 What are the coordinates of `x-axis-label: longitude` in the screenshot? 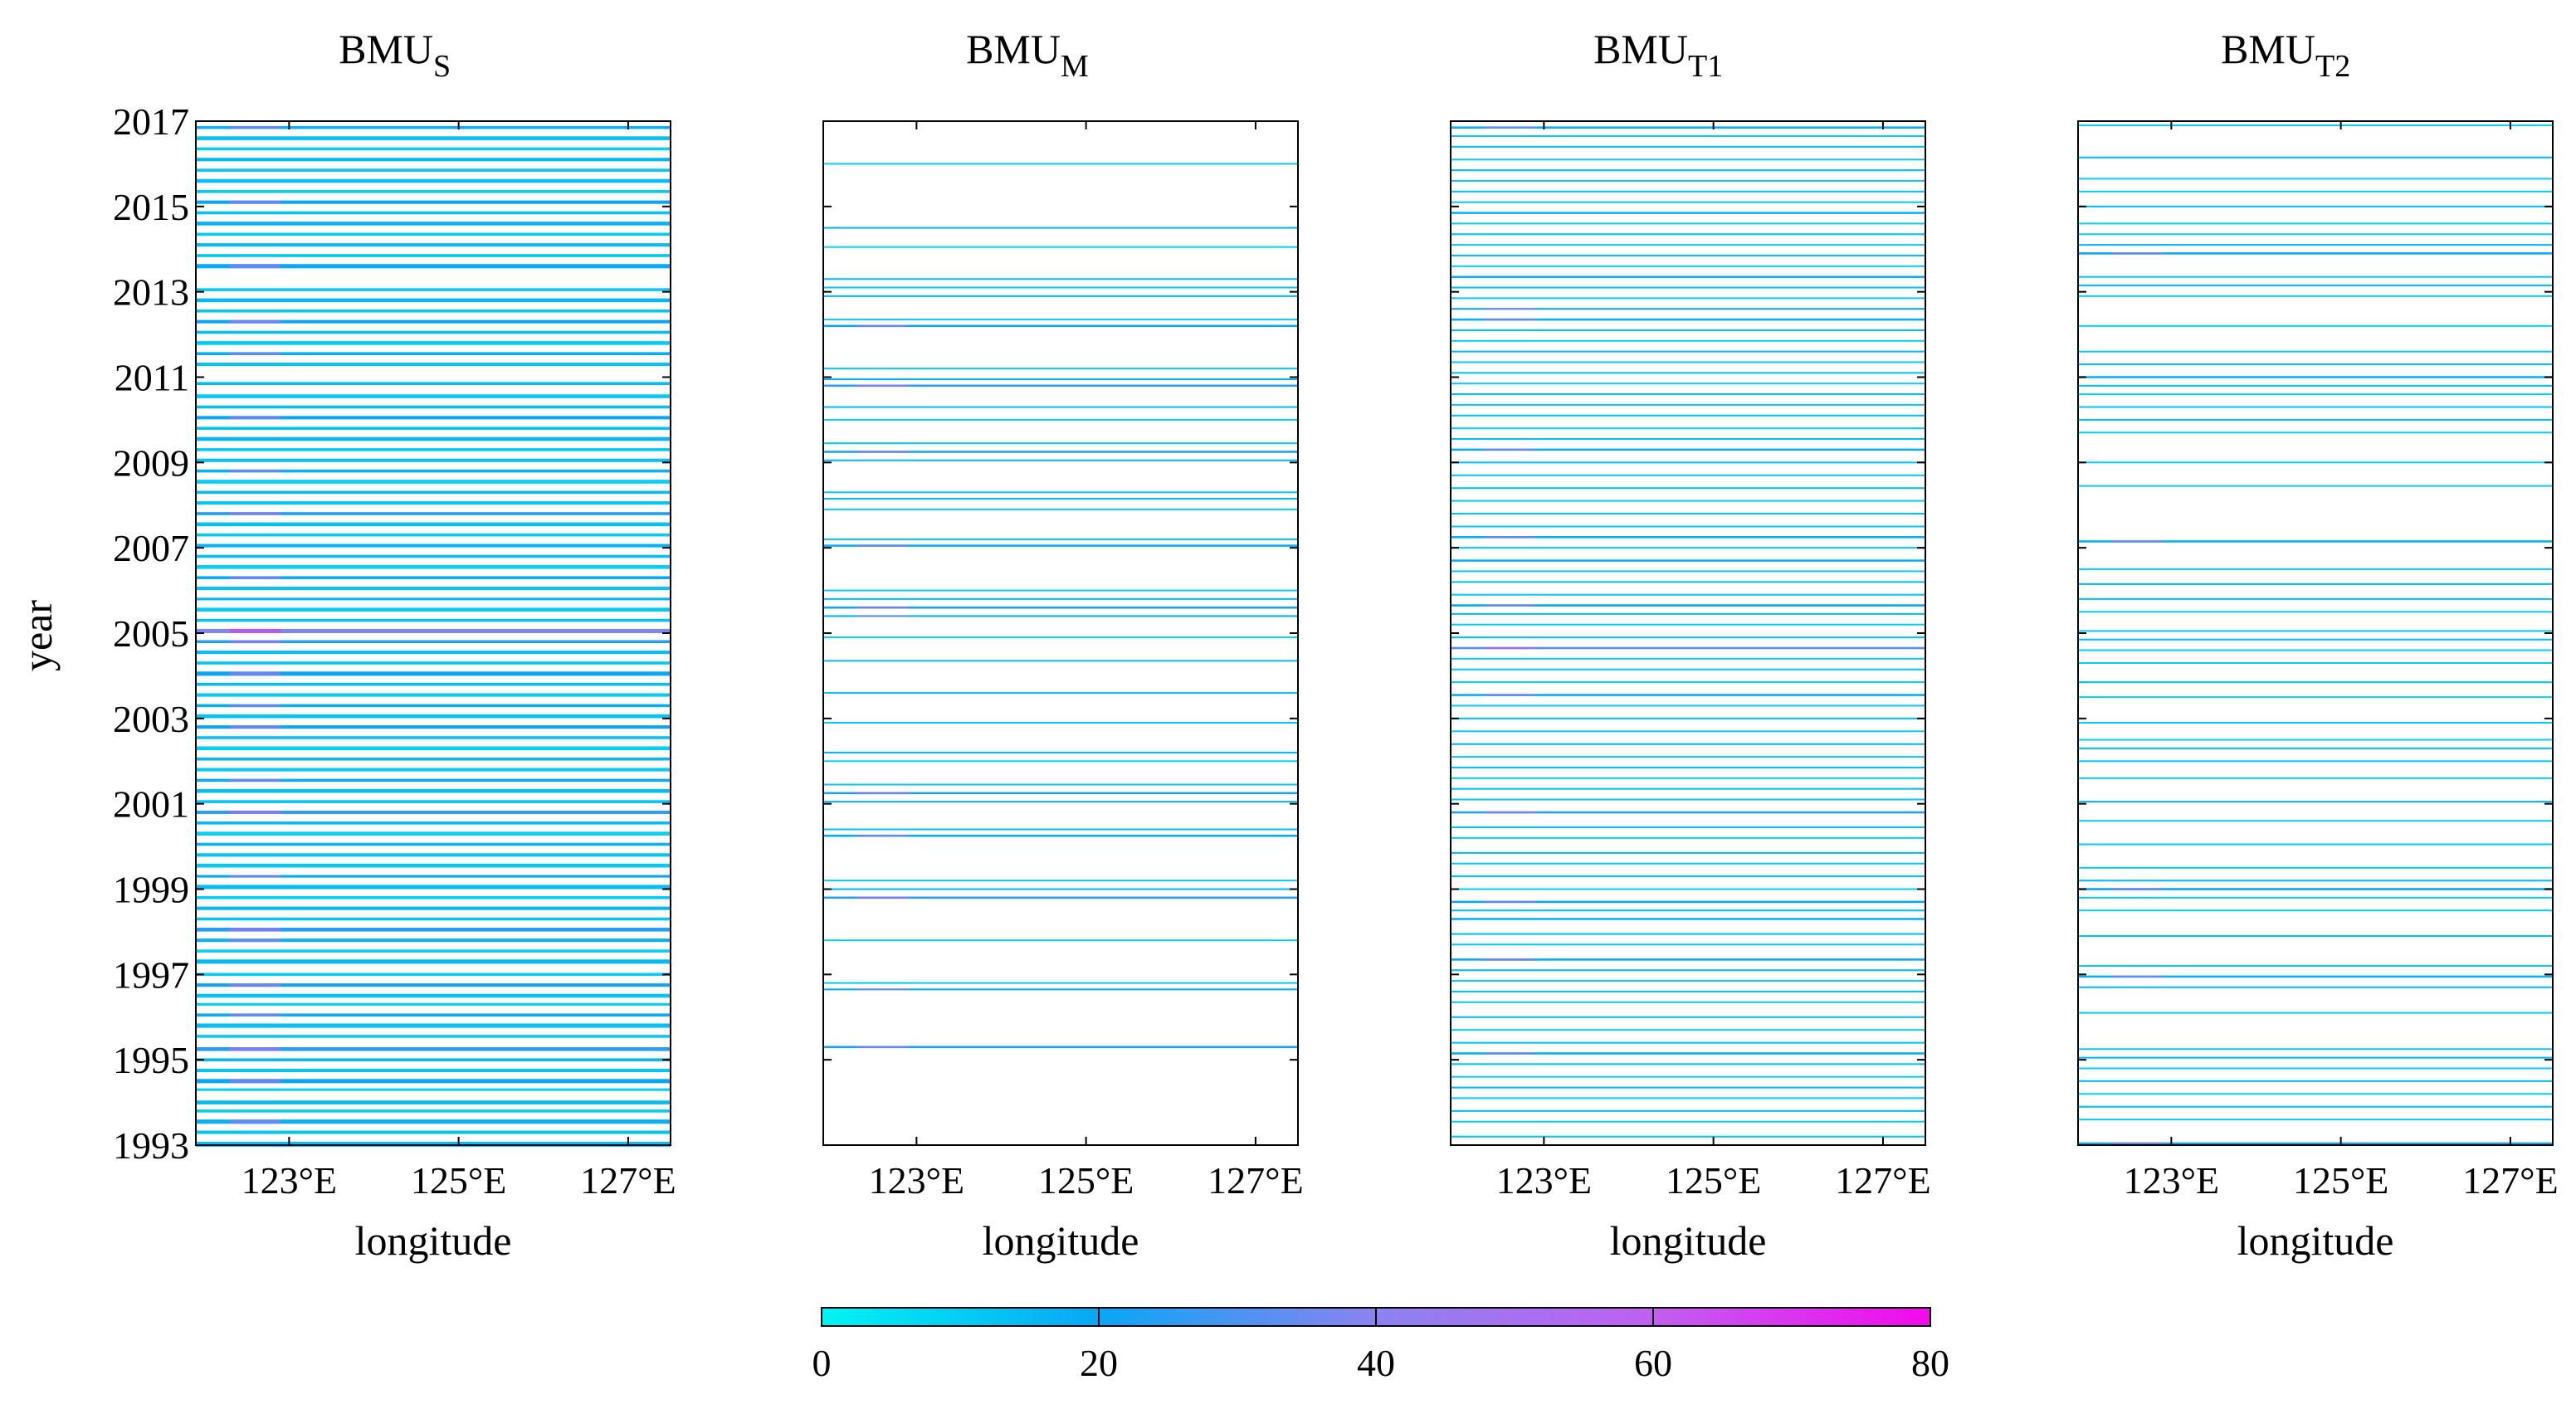 It's located at (2315, 1240).